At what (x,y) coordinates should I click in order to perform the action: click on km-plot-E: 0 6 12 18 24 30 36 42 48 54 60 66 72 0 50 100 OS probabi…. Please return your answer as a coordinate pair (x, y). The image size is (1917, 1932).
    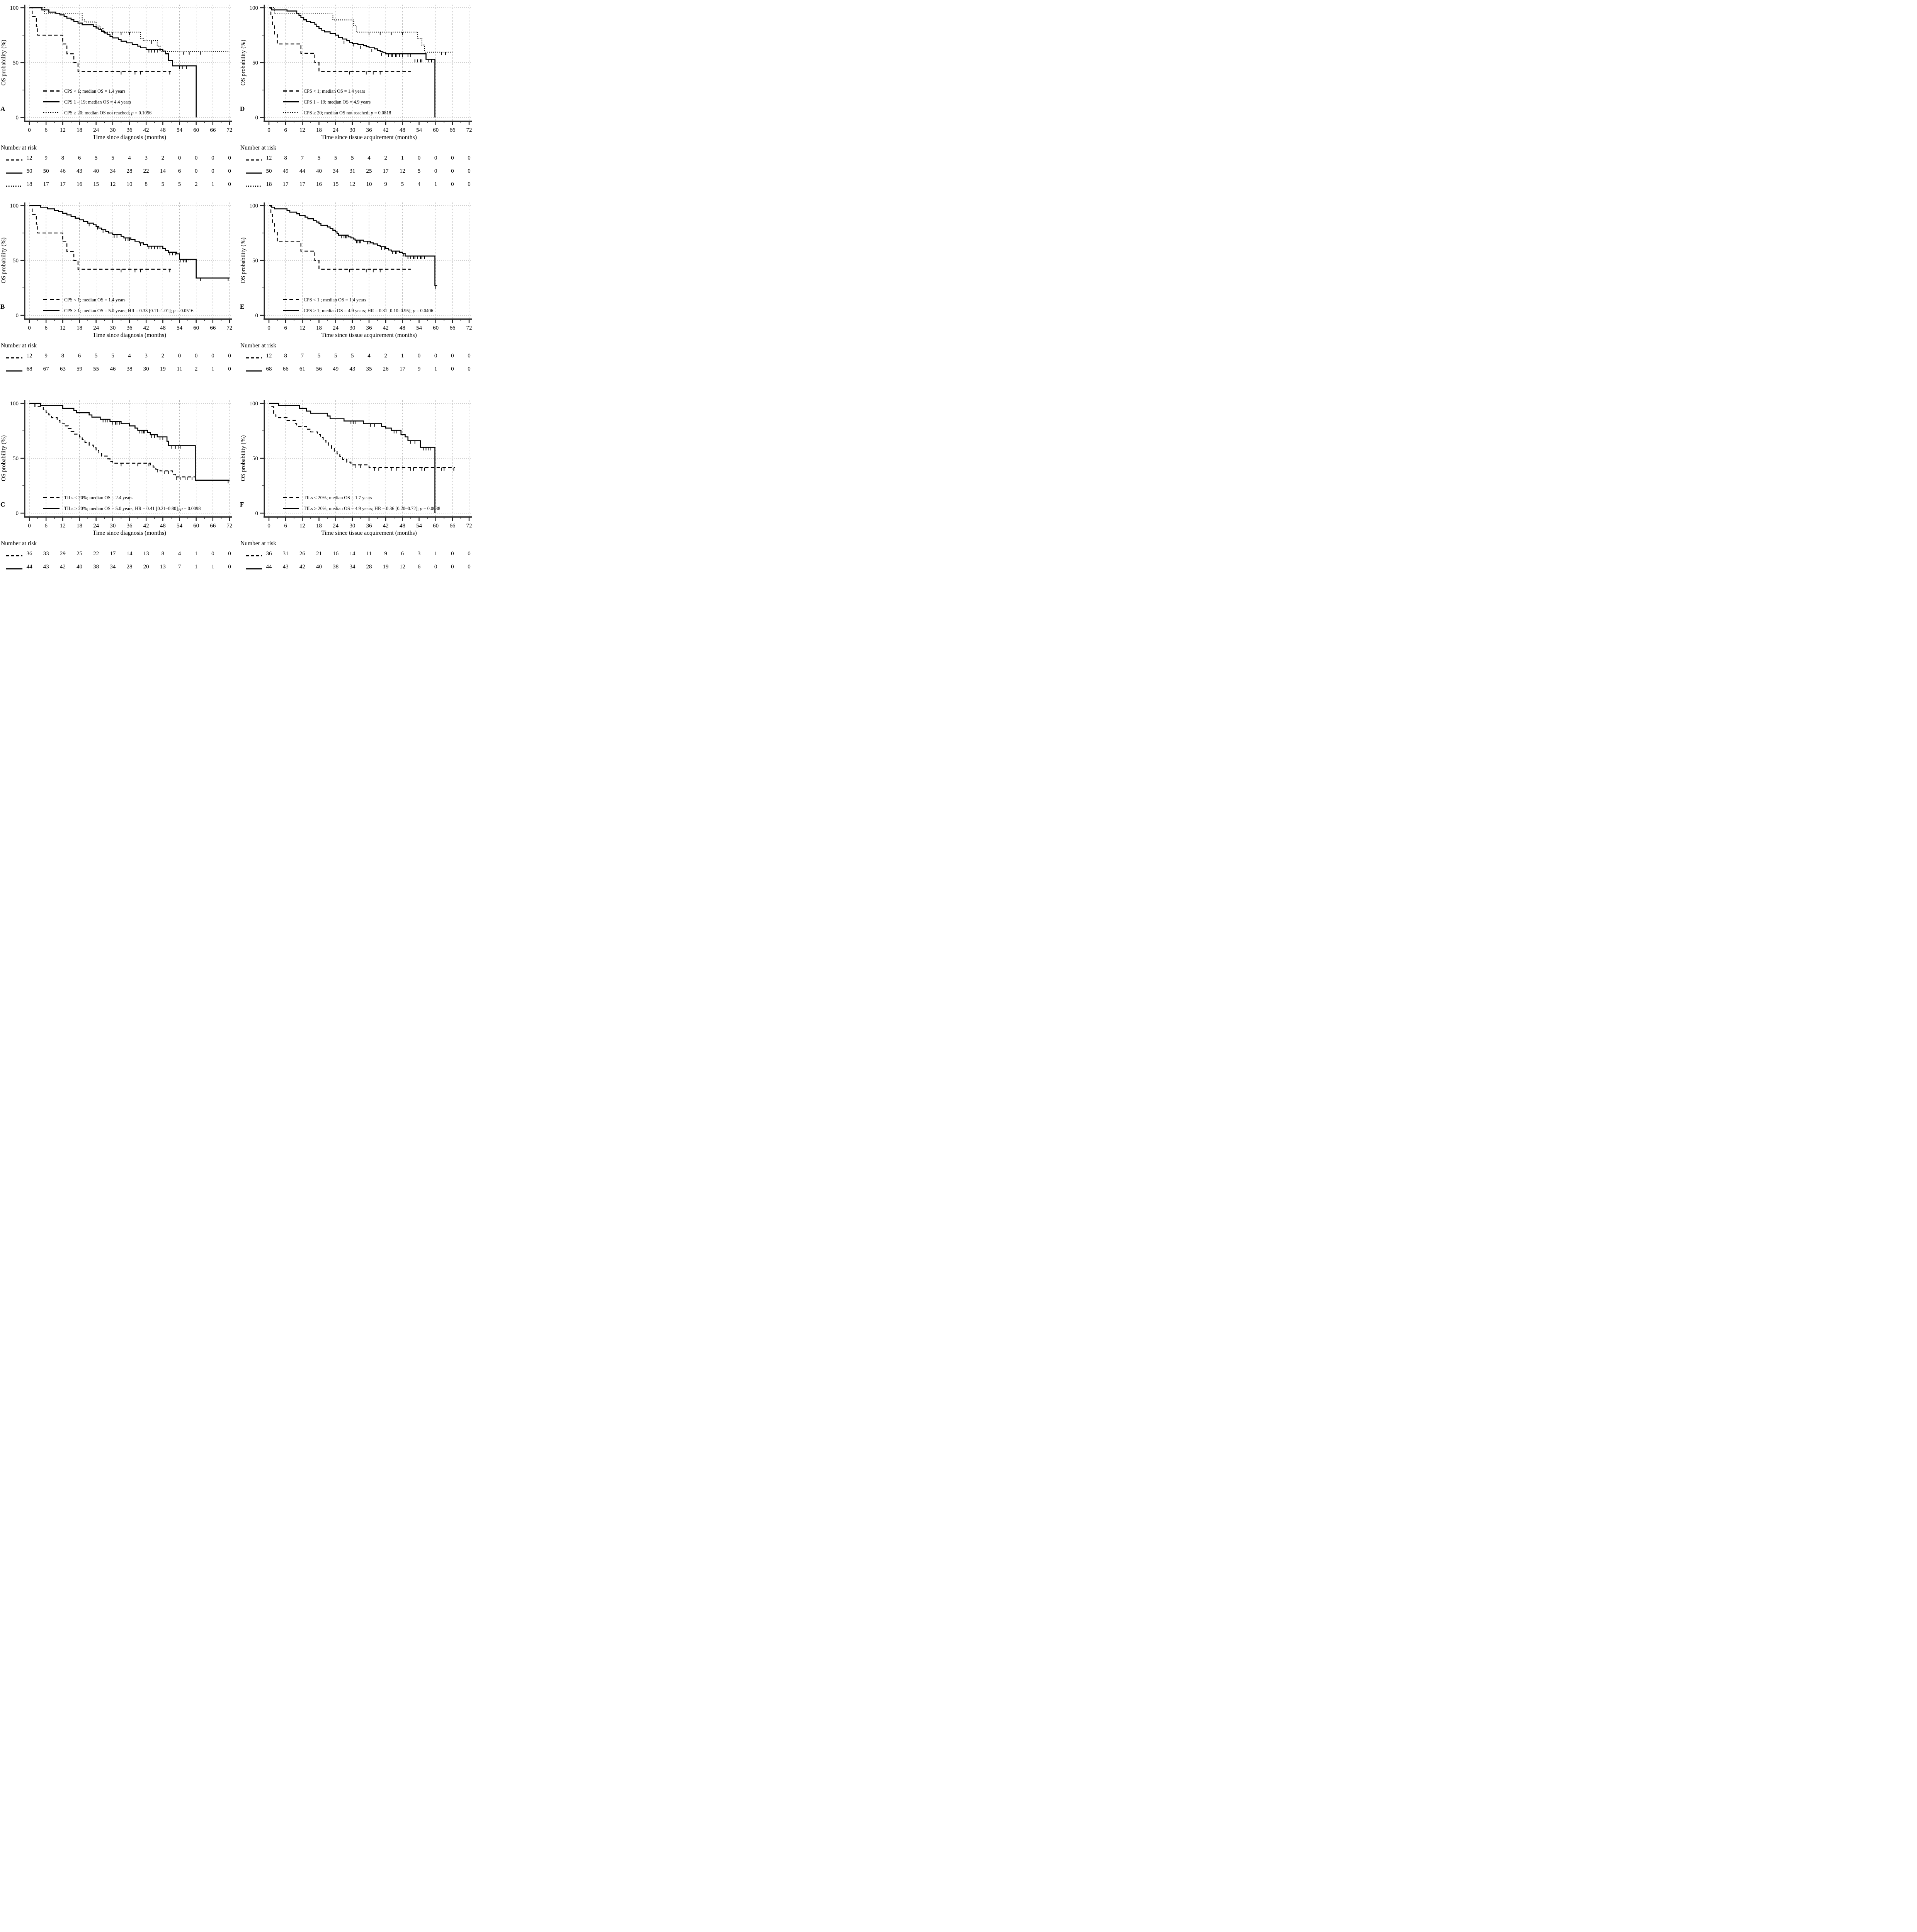
    Looking at the image, I should click on (356, 266).